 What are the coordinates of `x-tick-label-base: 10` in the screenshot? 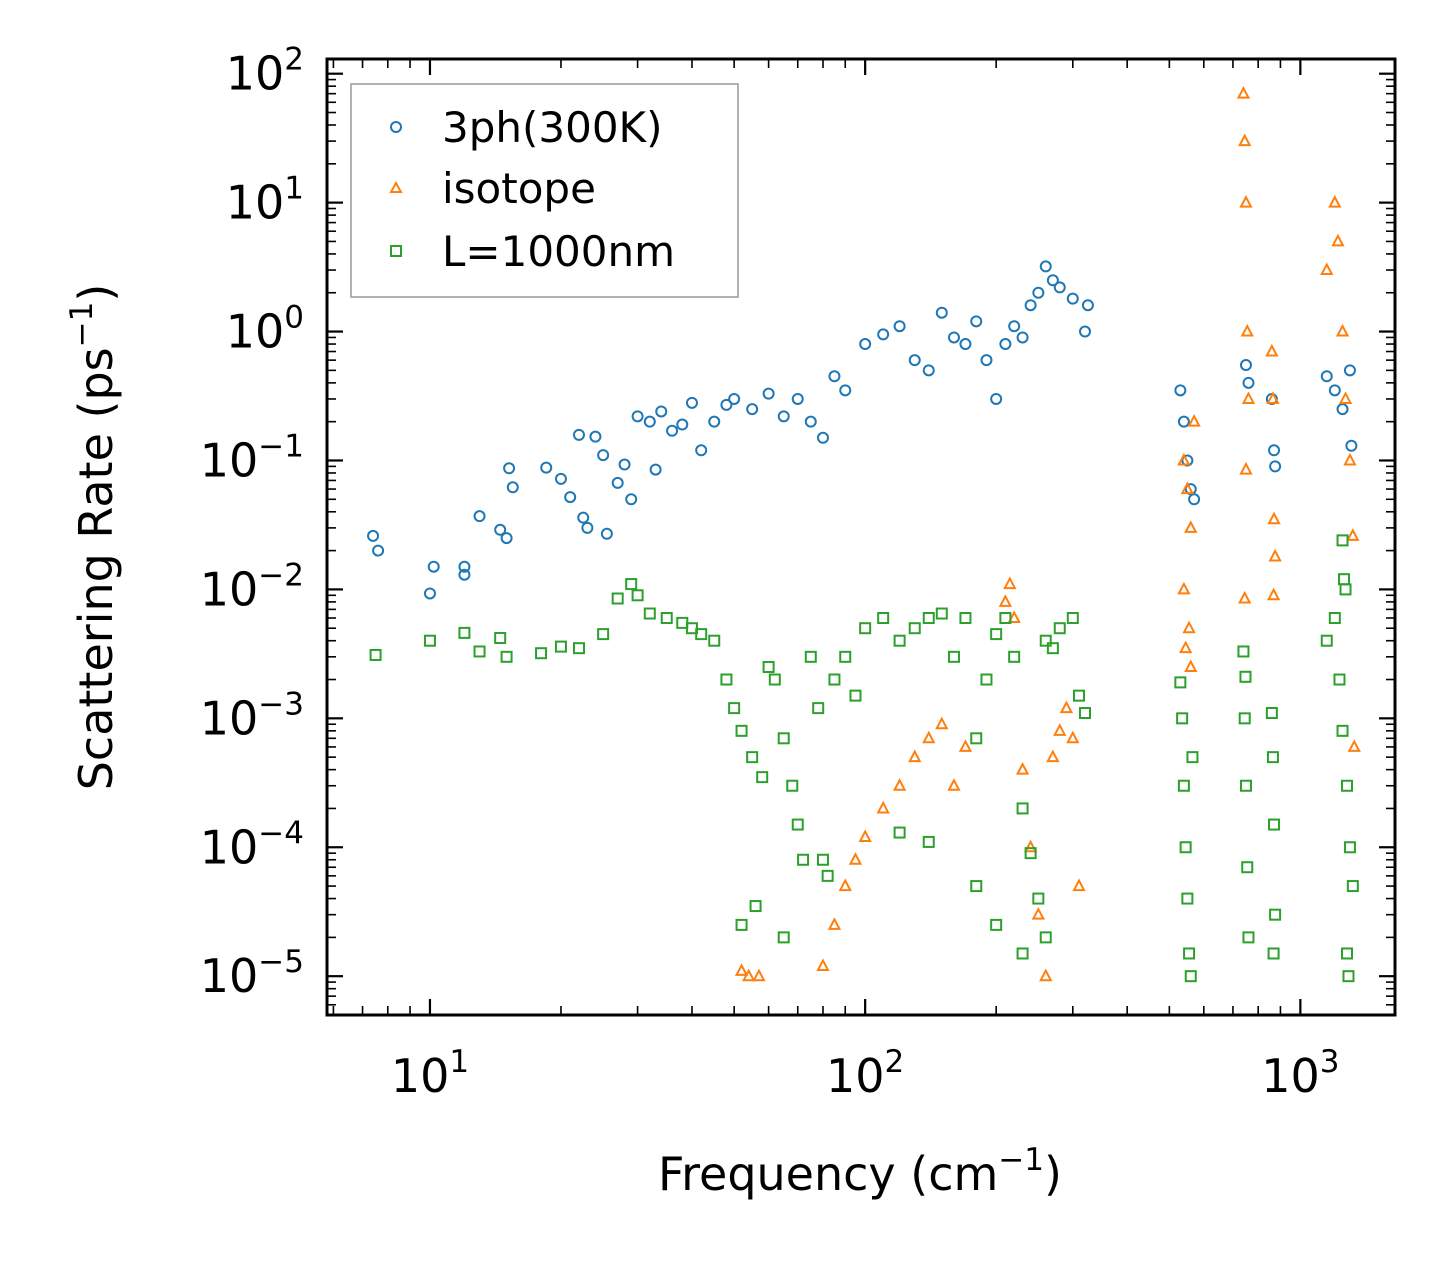 It's located at (420, 1076).